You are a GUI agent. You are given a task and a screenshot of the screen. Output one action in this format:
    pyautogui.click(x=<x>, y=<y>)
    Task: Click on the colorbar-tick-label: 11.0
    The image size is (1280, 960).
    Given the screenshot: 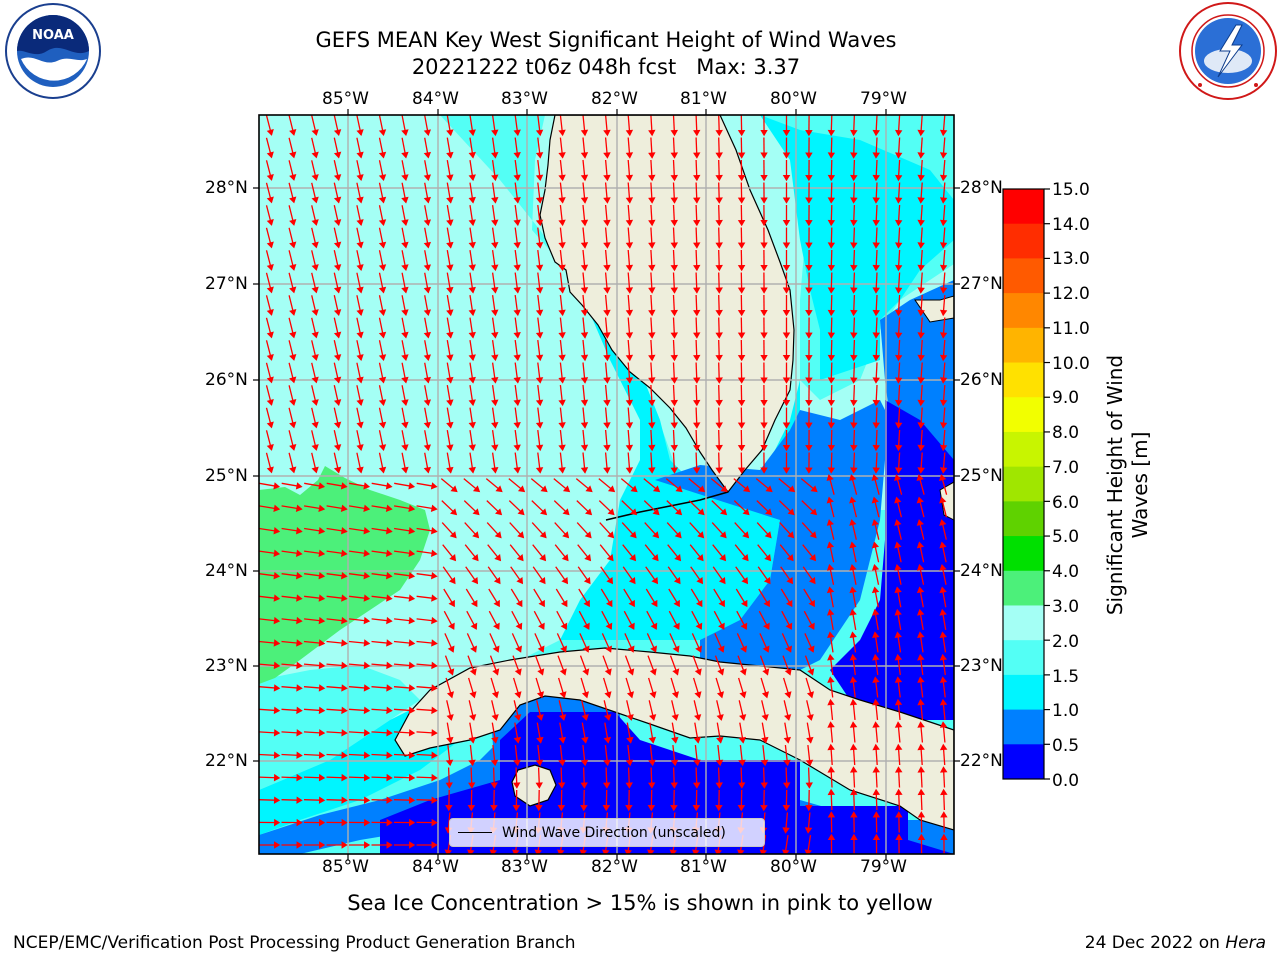 What is the action you would take?
    pyautogui.click(x=1071, y=329)
    